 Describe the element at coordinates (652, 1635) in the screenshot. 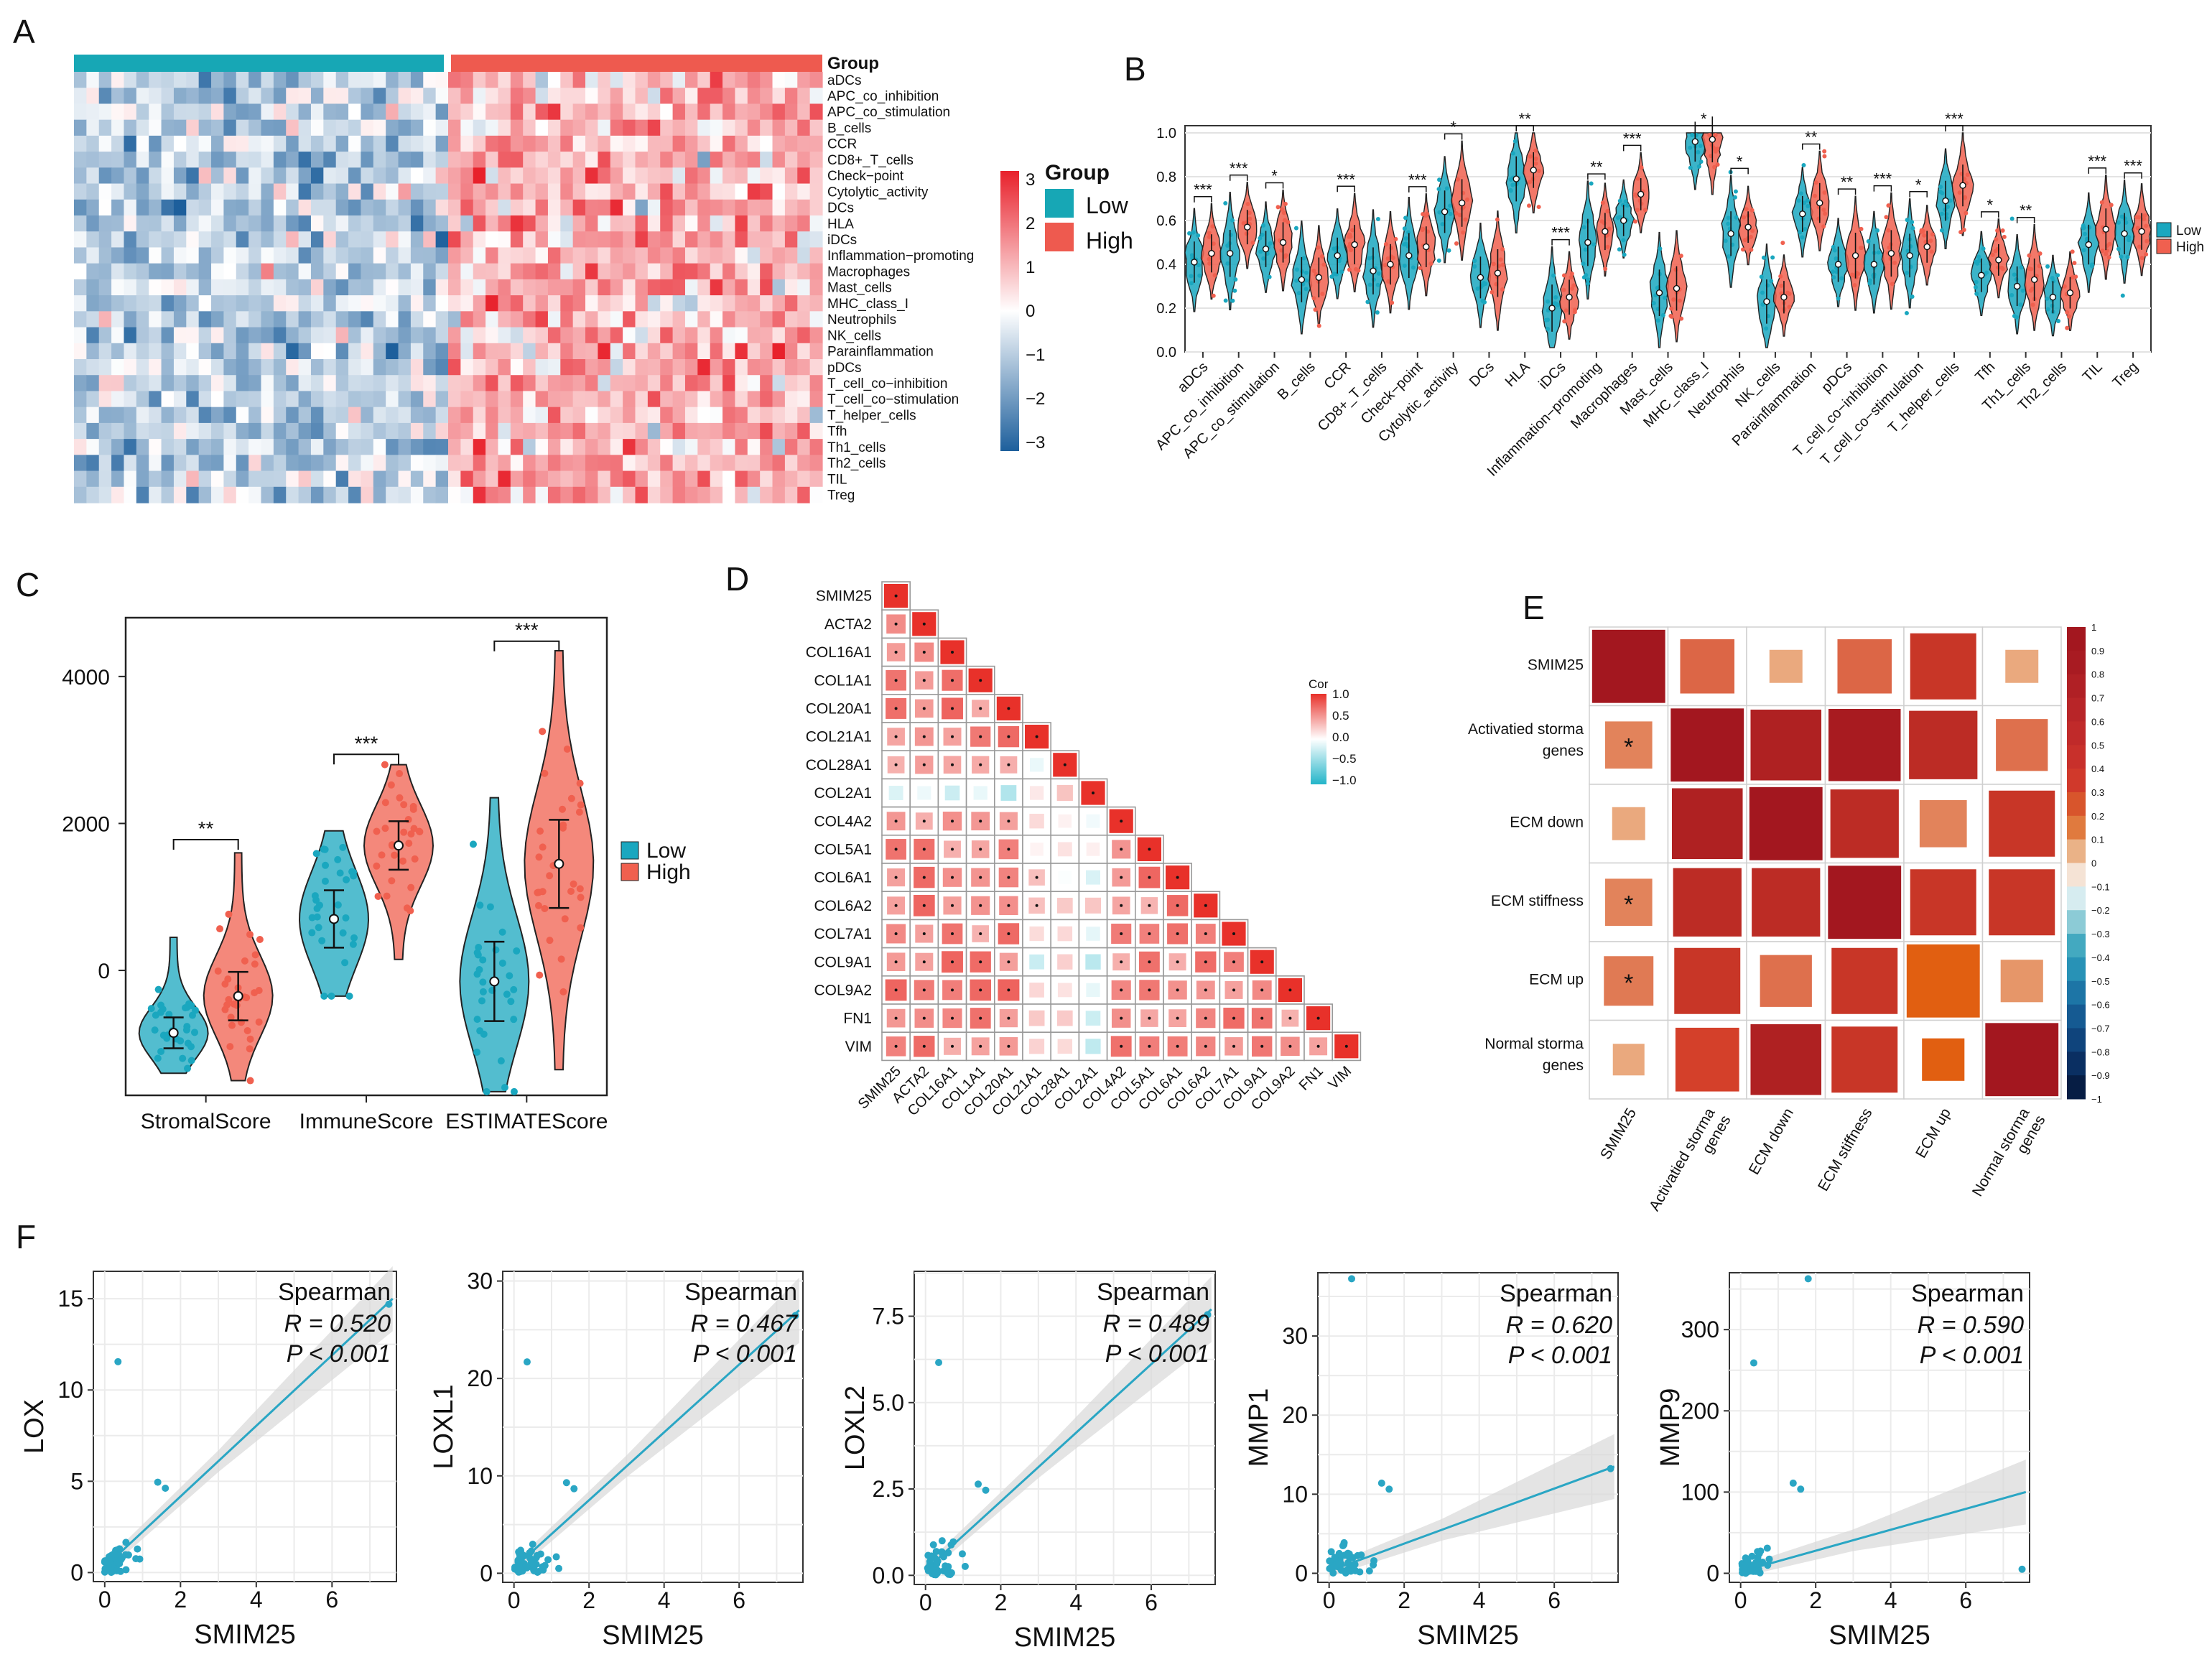

I see `x-axis-title: SMIM25` at that location.